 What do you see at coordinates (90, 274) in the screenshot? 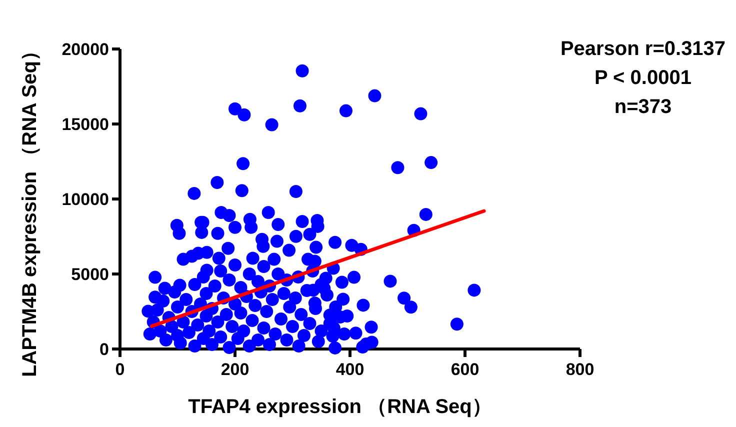
I see `y-tick-label: 5000` at bounding box center [90, 274].